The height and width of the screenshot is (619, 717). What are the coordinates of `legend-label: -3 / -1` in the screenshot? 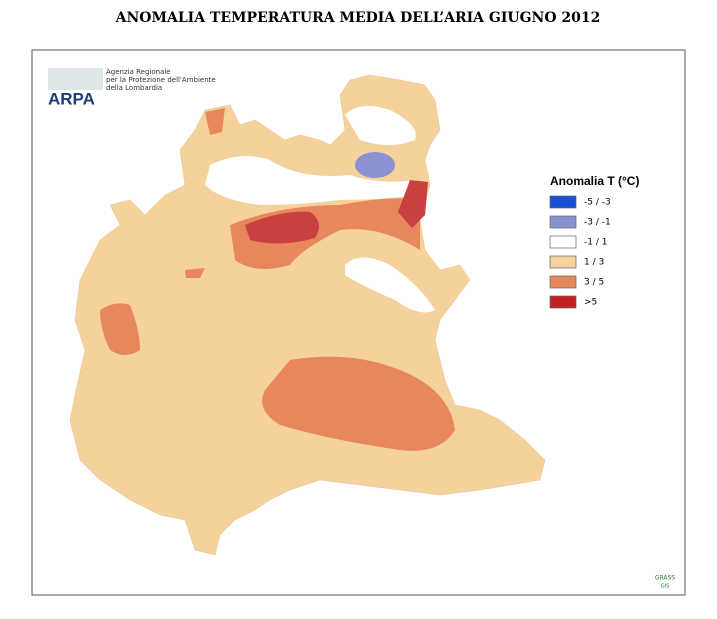 It's located at (597, 223).